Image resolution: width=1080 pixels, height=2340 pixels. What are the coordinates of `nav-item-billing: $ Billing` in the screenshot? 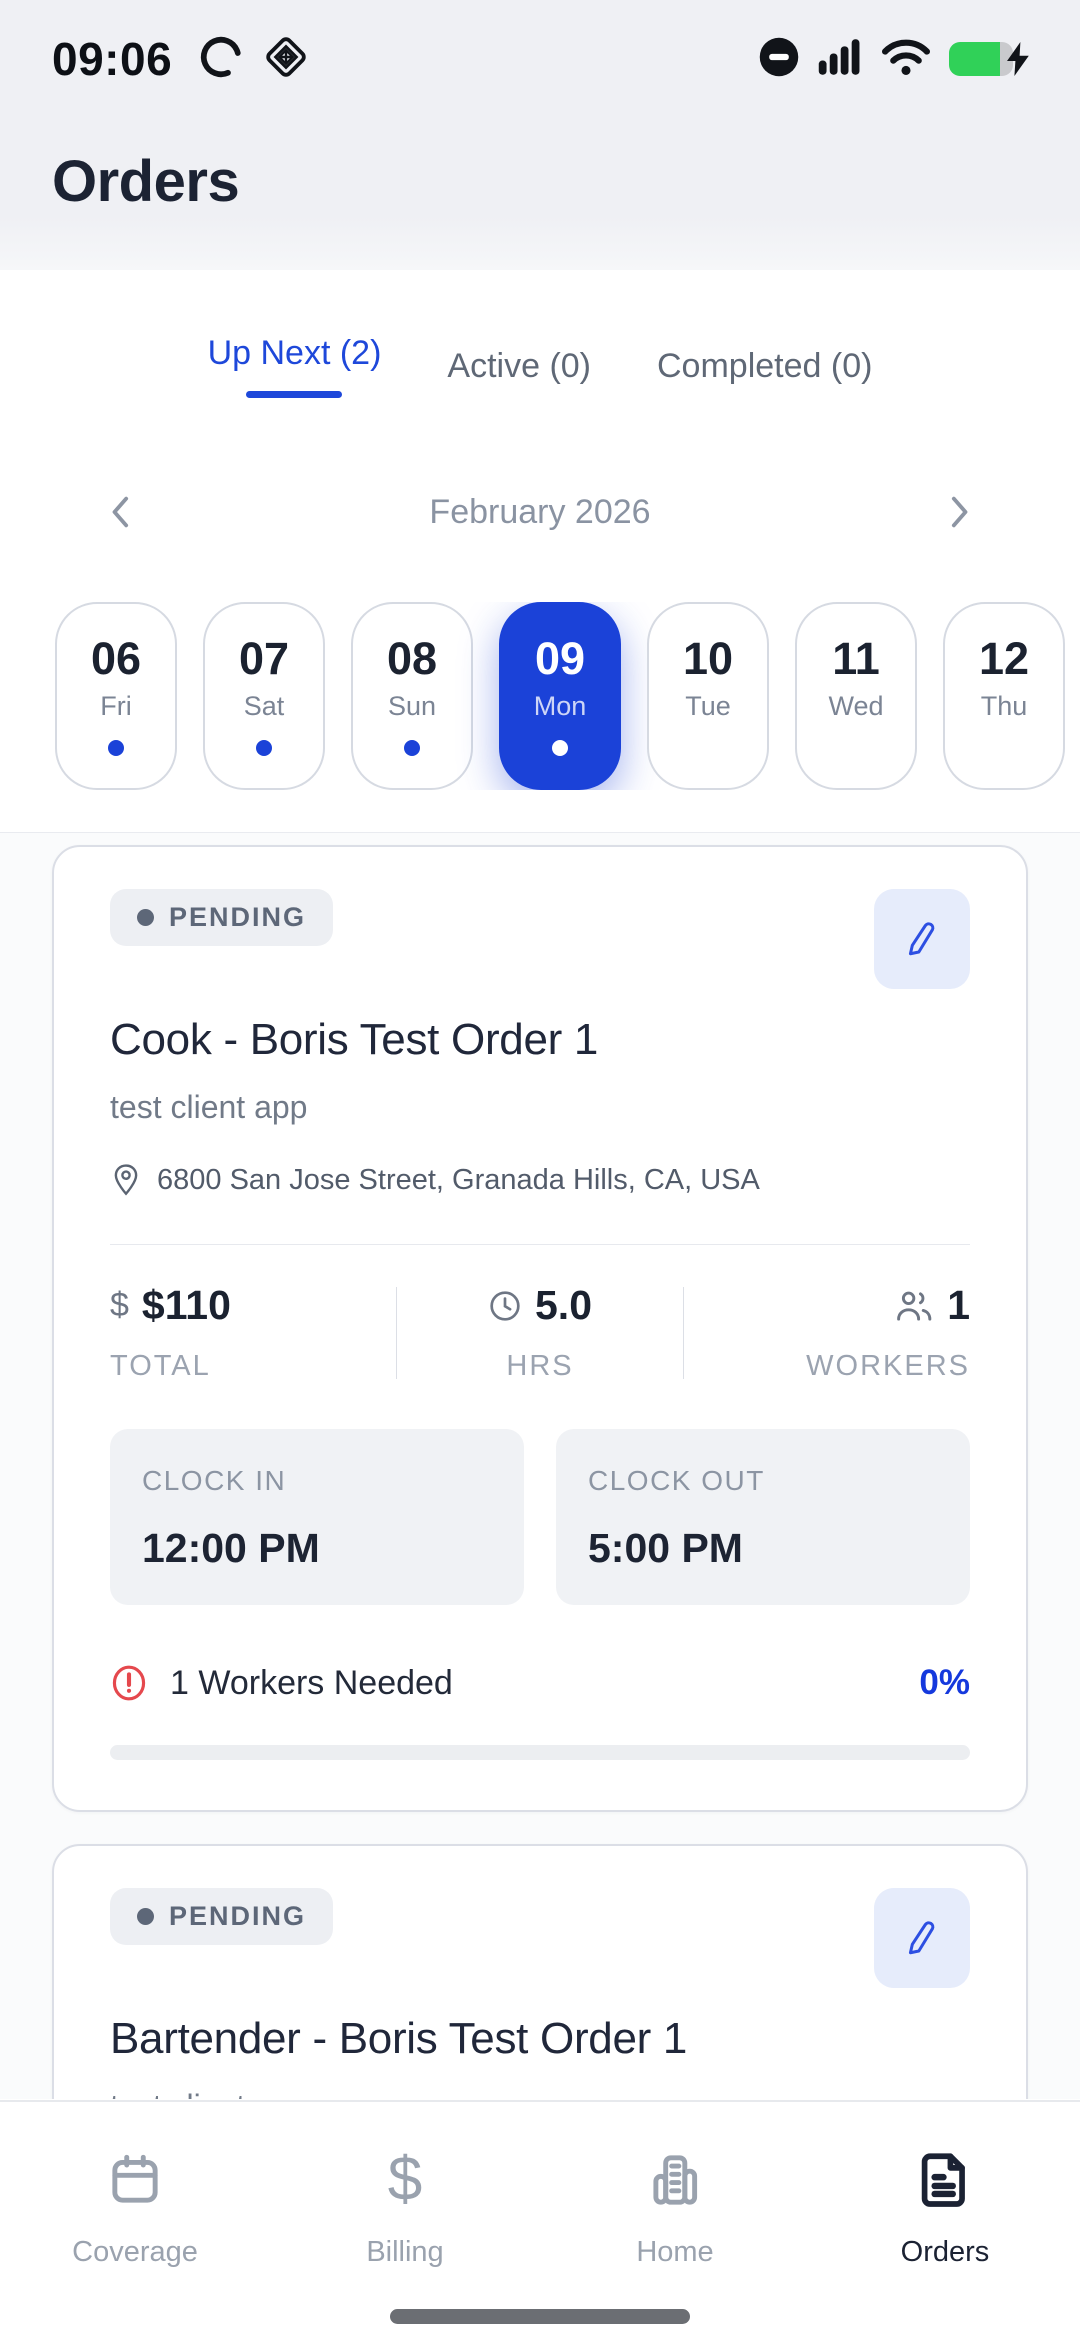 It's located at (405, 2221).